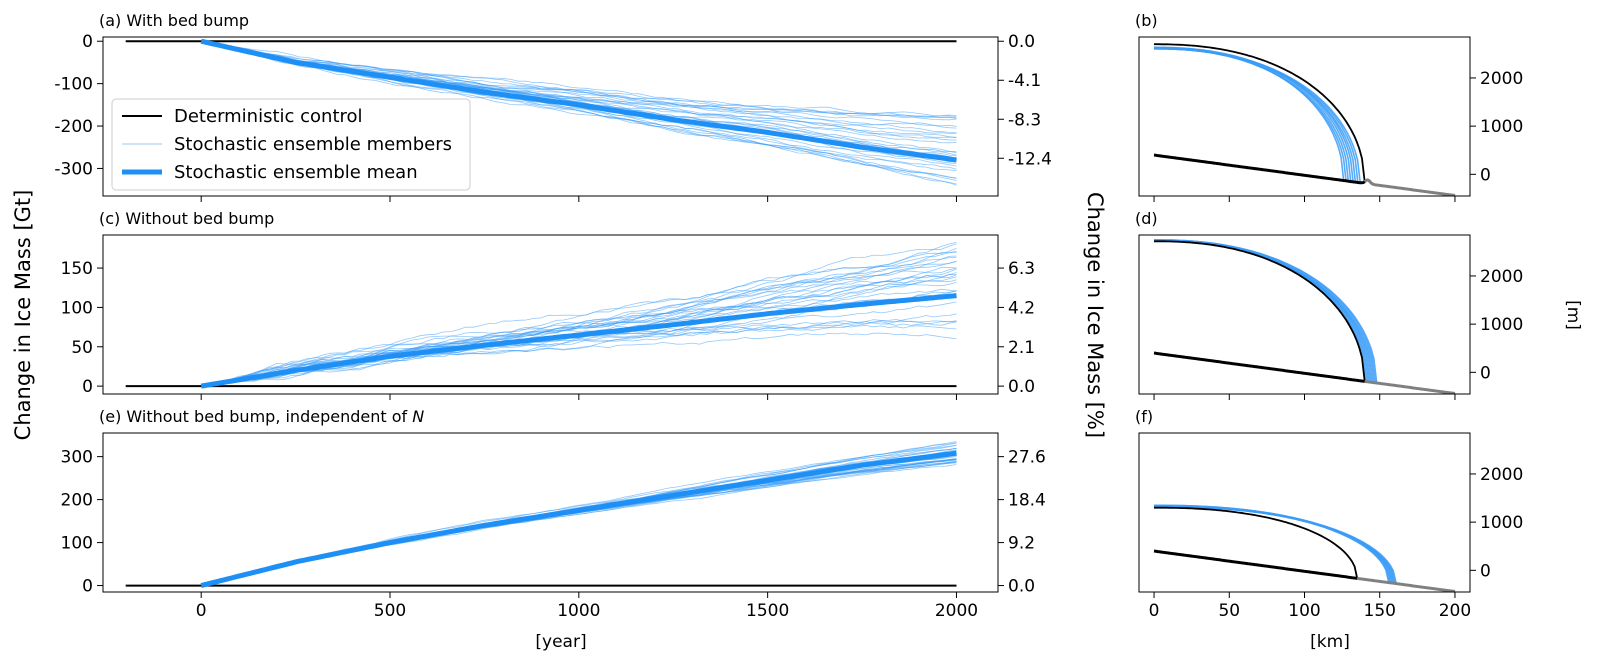 This screenshot has width=1598, height=666. Describe the element at coordinates (296, 172) in the screenshot. I see `legend-mean-label: Stochastic ensemble mean` at that location.